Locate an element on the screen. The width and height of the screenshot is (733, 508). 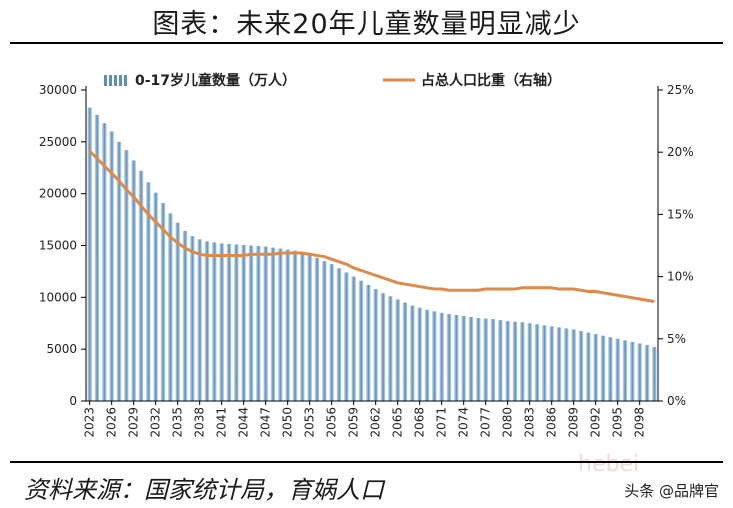
left-tick-label: 20000 is located at coordinates (58, 194).